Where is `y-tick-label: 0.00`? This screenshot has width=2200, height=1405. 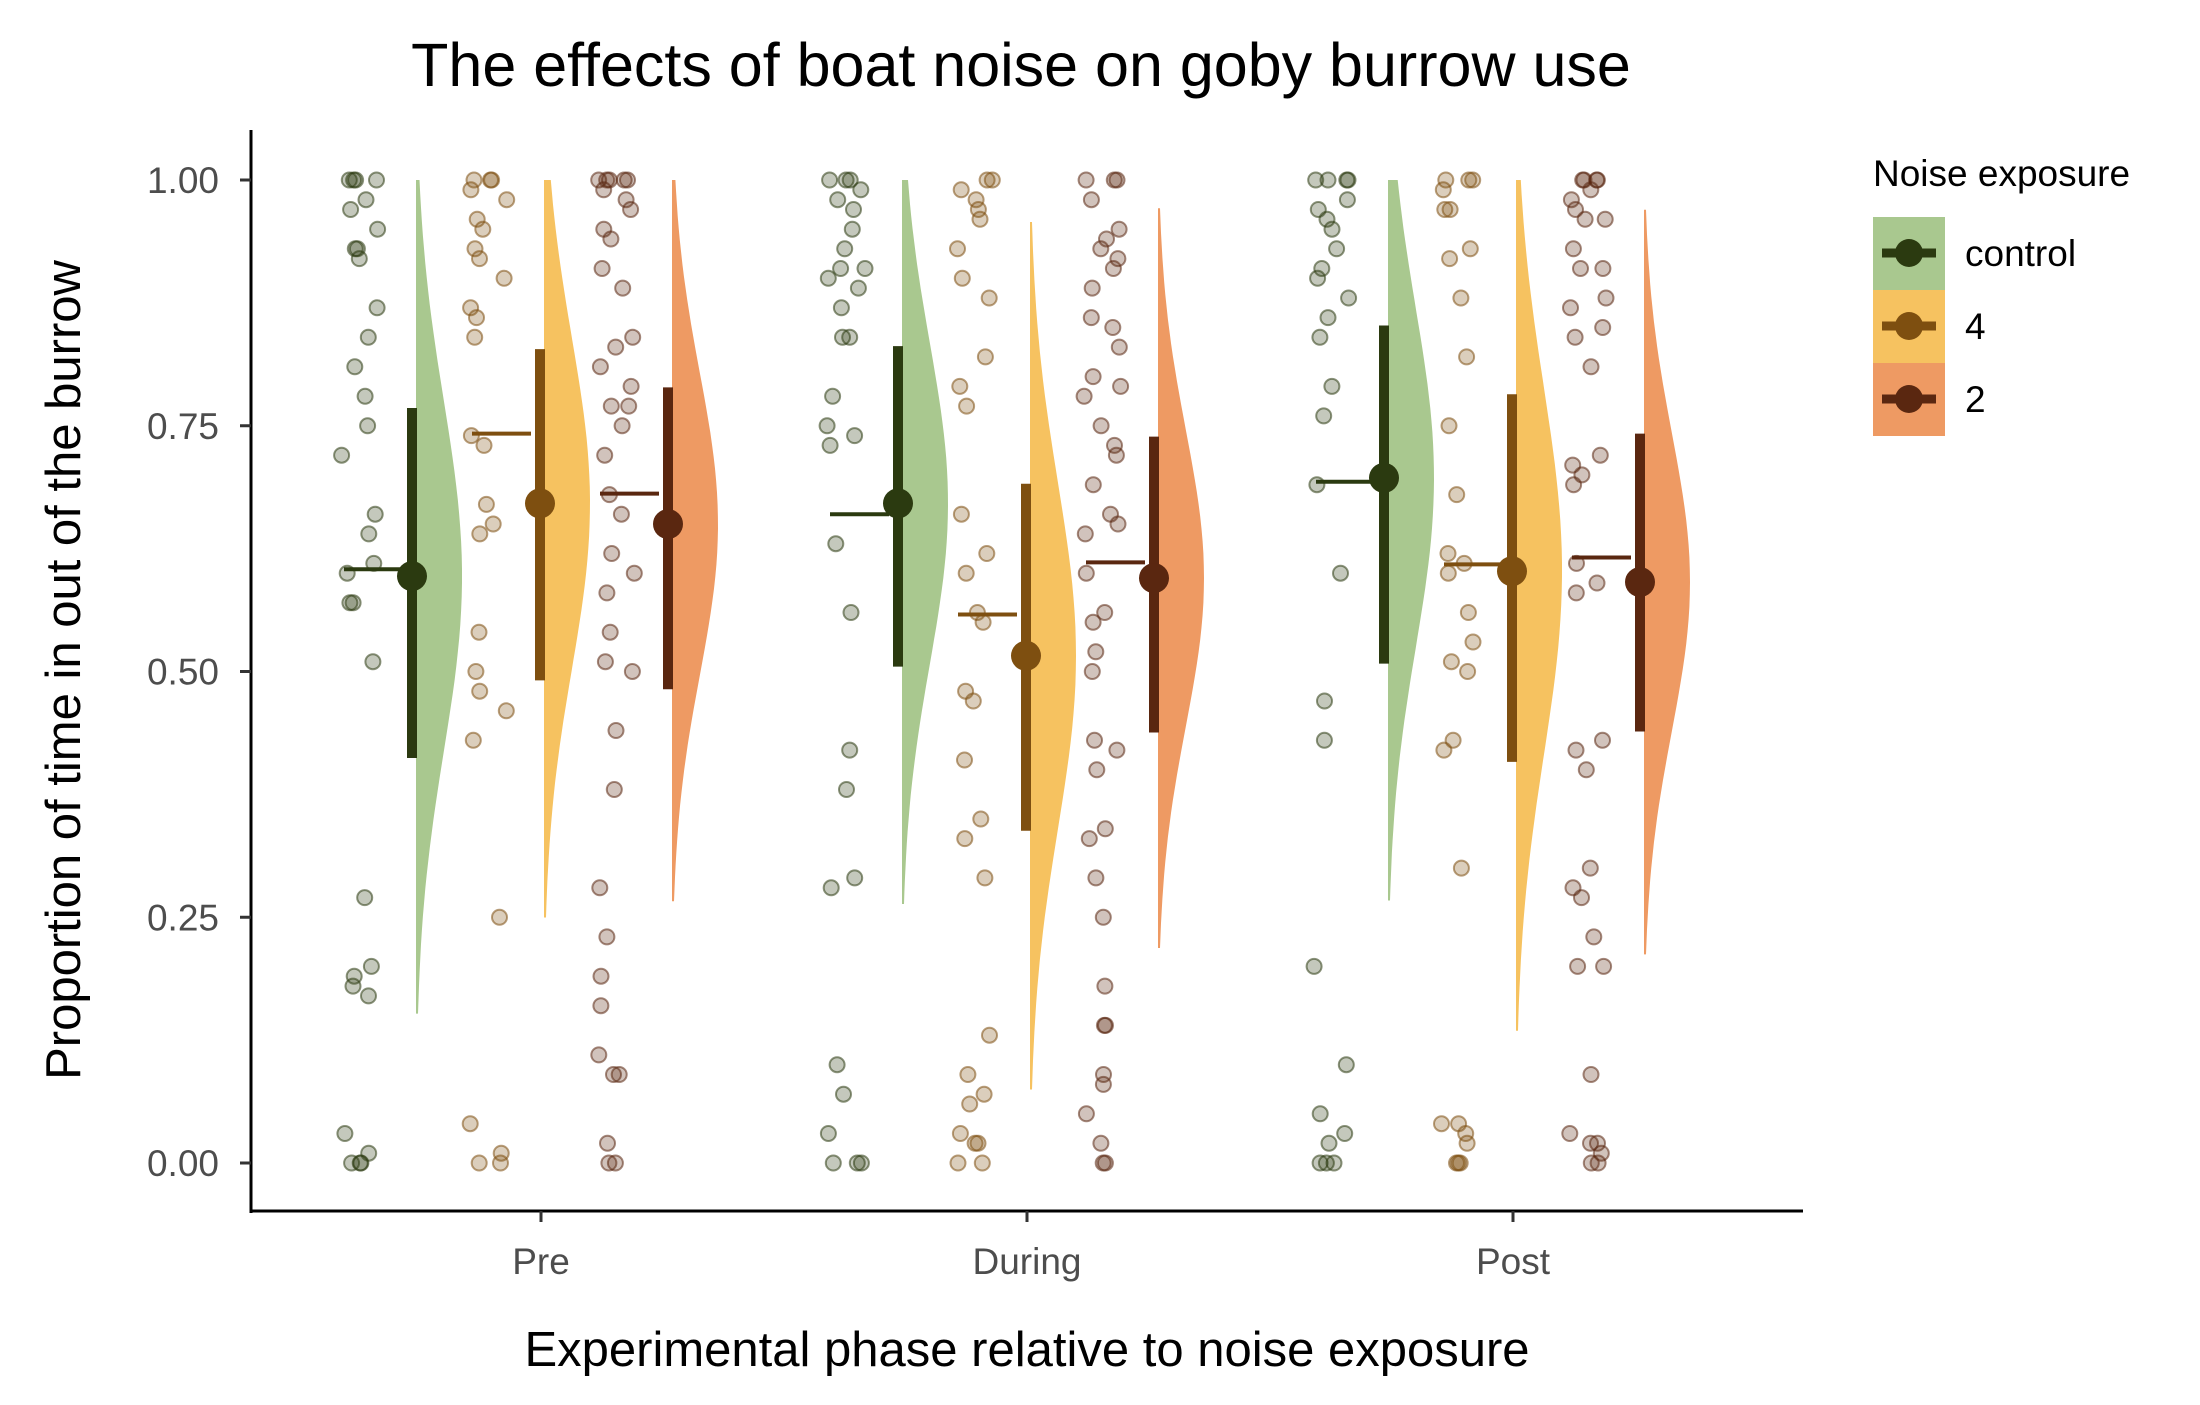 y-tick-label: 0.00 is located at coordinates (183, 1163).